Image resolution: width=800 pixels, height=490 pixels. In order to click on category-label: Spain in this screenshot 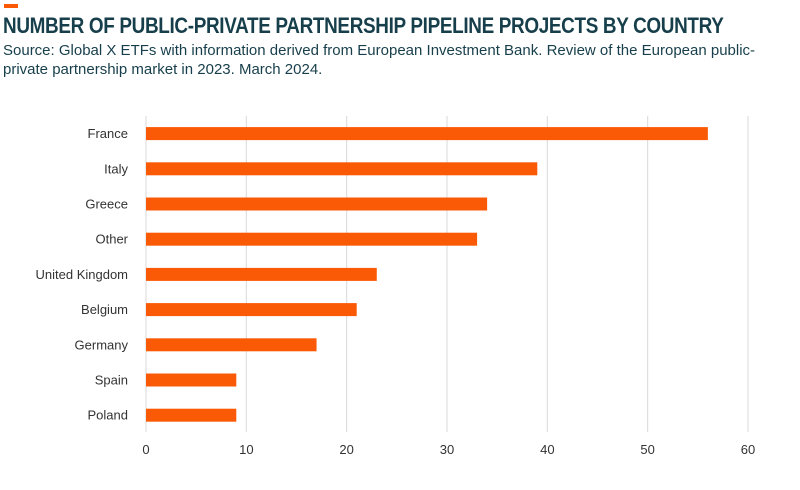, I will do `click(111, 380)`.